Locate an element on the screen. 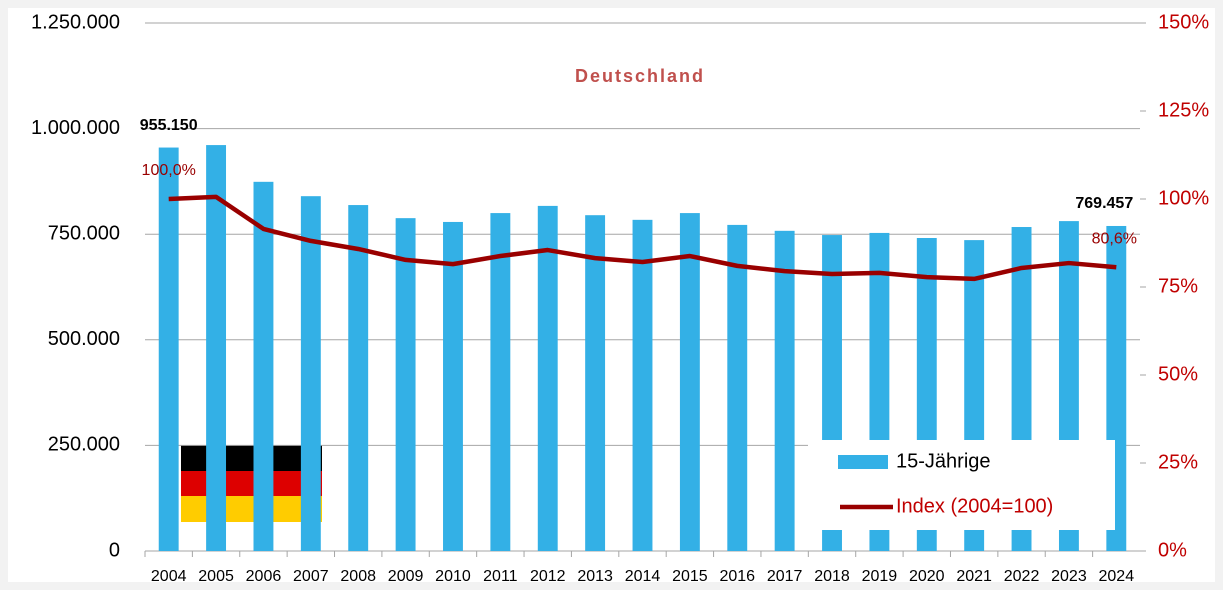  data-label: 769.457 is located at coordinates (1104, 203).